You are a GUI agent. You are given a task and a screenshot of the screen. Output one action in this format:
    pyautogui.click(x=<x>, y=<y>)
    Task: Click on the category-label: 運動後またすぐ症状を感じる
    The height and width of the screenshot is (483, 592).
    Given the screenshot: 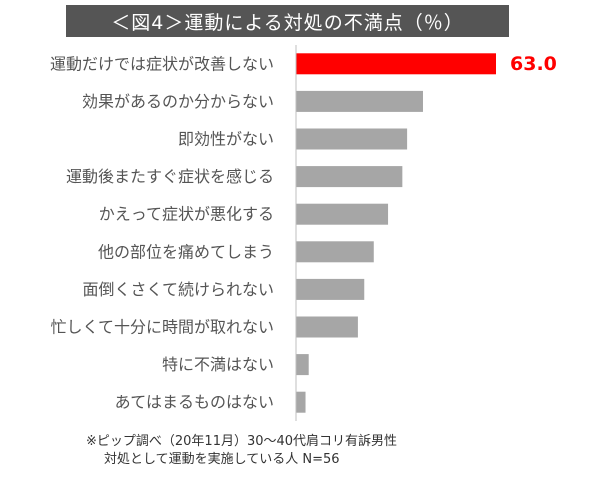 What is the action you would take?
    pyautogui.click(x=170, y=176)
    